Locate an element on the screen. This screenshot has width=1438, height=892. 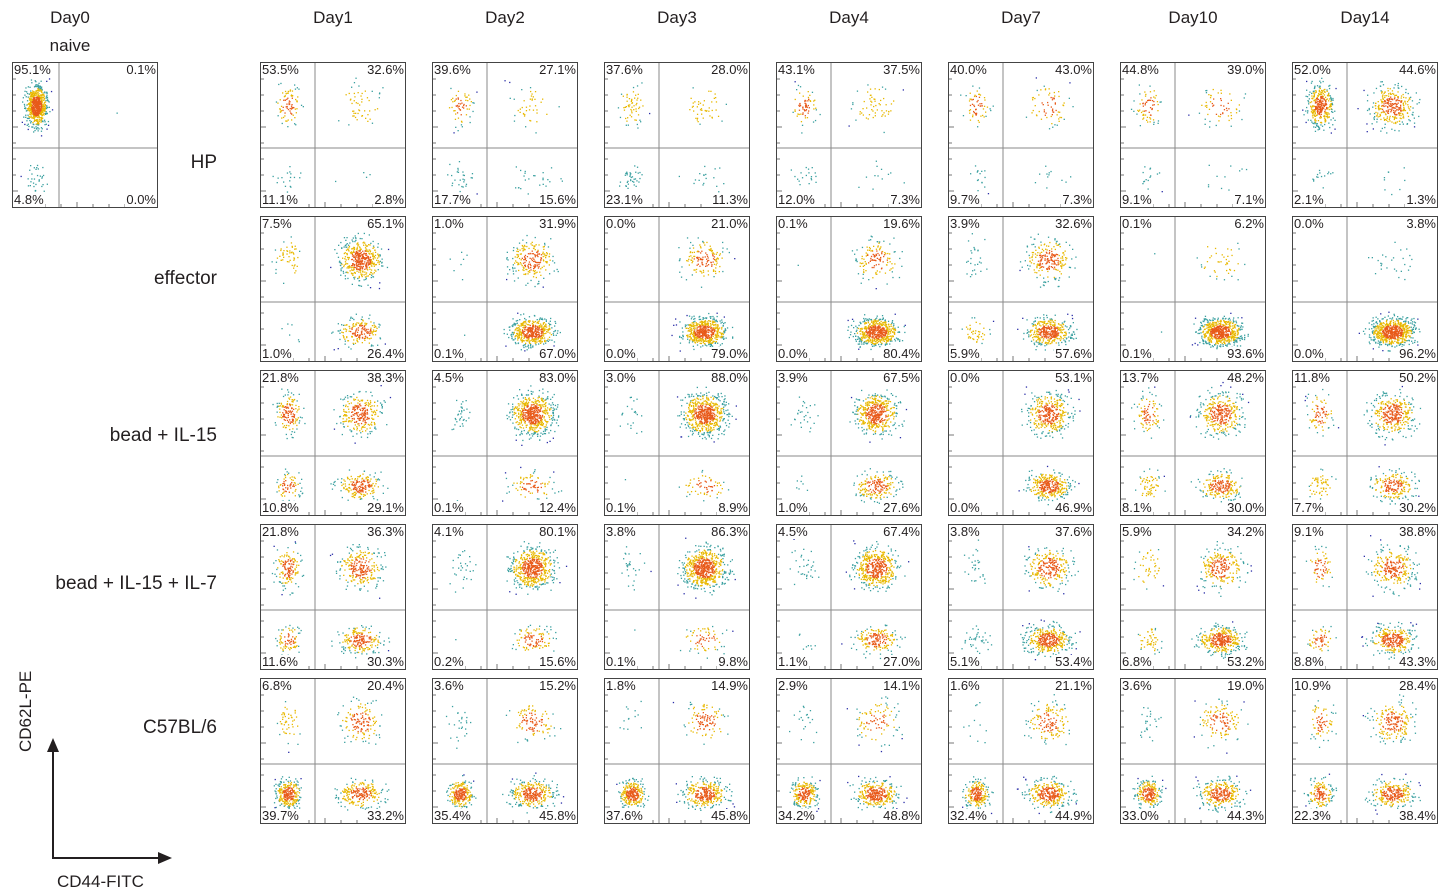
flow-plot-panel: 0.0% 21.0% 0.0% 79.0% is located at coordinates (677, 289).